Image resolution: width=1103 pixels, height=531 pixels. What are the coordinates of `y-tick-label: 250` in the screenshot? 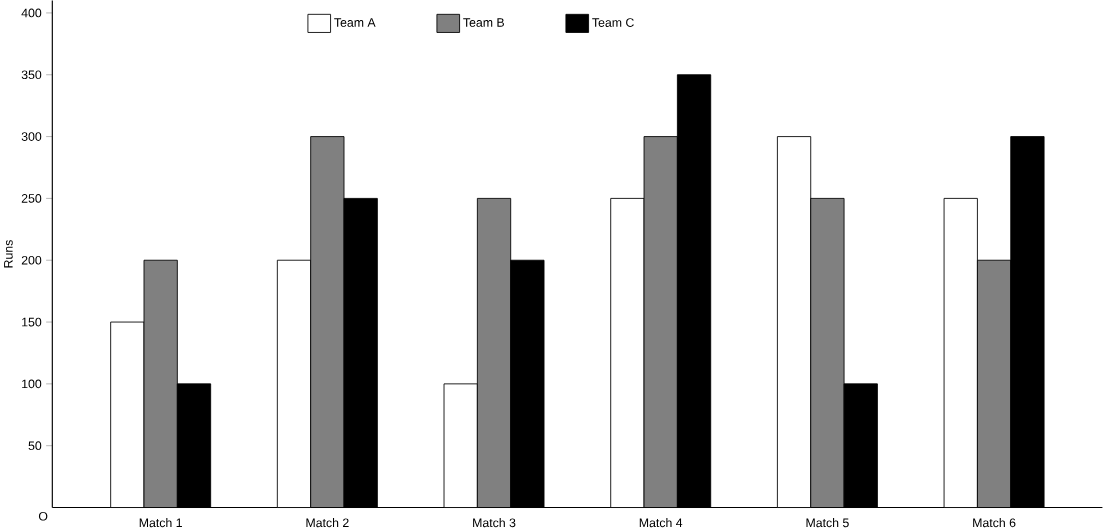 It's located at (31, 198).